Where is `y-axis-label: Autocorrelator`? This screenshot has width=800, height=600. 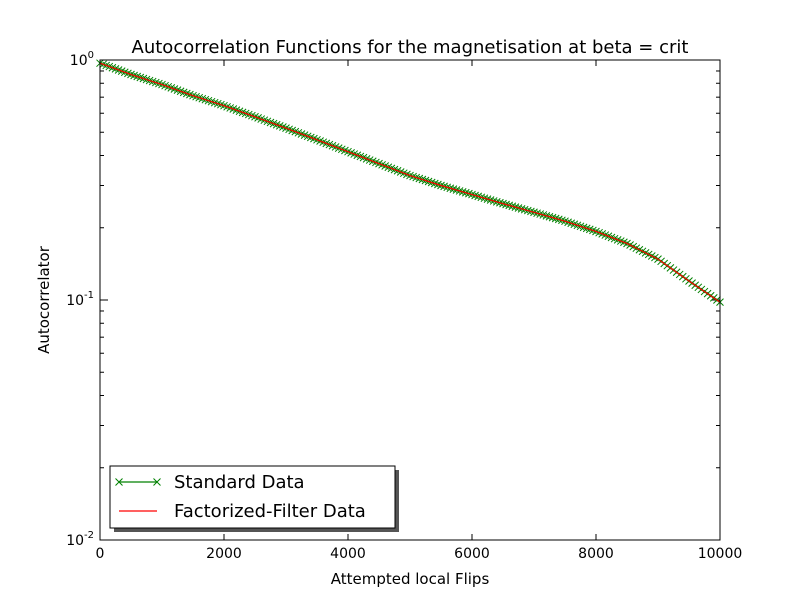 y-axis-label: Autocorrelator is located at coordinates (44, 299).